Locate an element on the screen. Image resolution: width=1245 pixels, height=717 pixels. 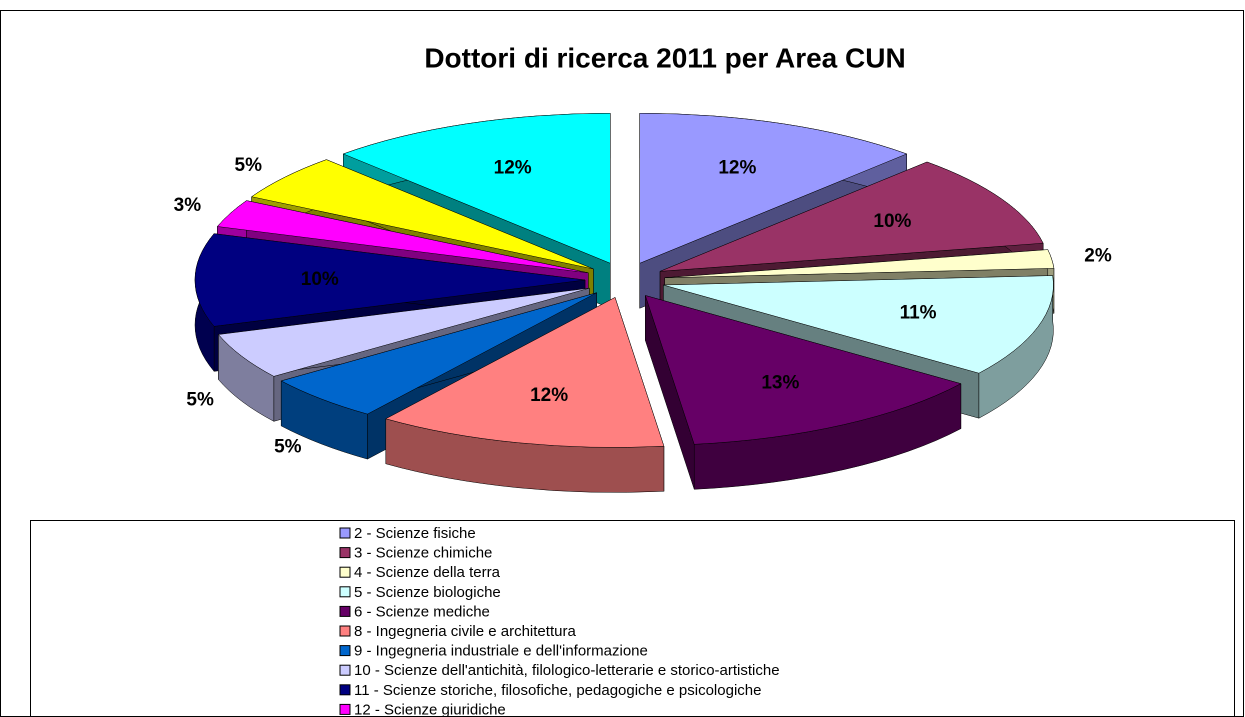
legend-label: 2 - Scienze fisiche is located at coordinates (415, 533).